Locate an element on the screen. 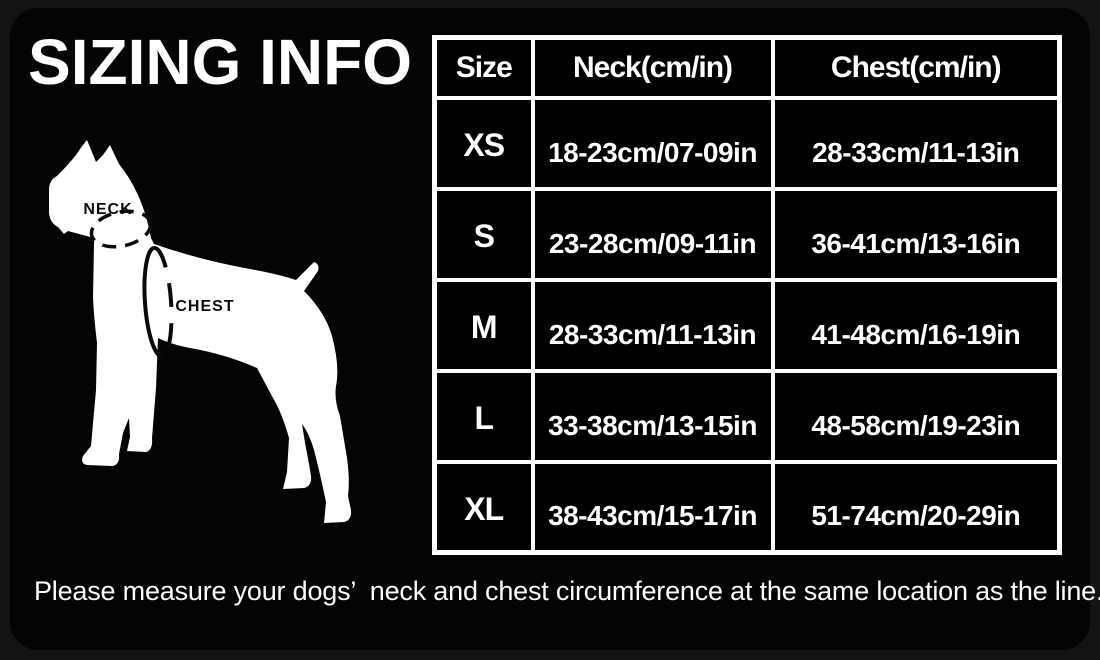 The height and width of the screenshot is (660, 1100). table-header-row: Size Neck(cm/in) Chest(cm/in) is located at coordinates (747, 67).